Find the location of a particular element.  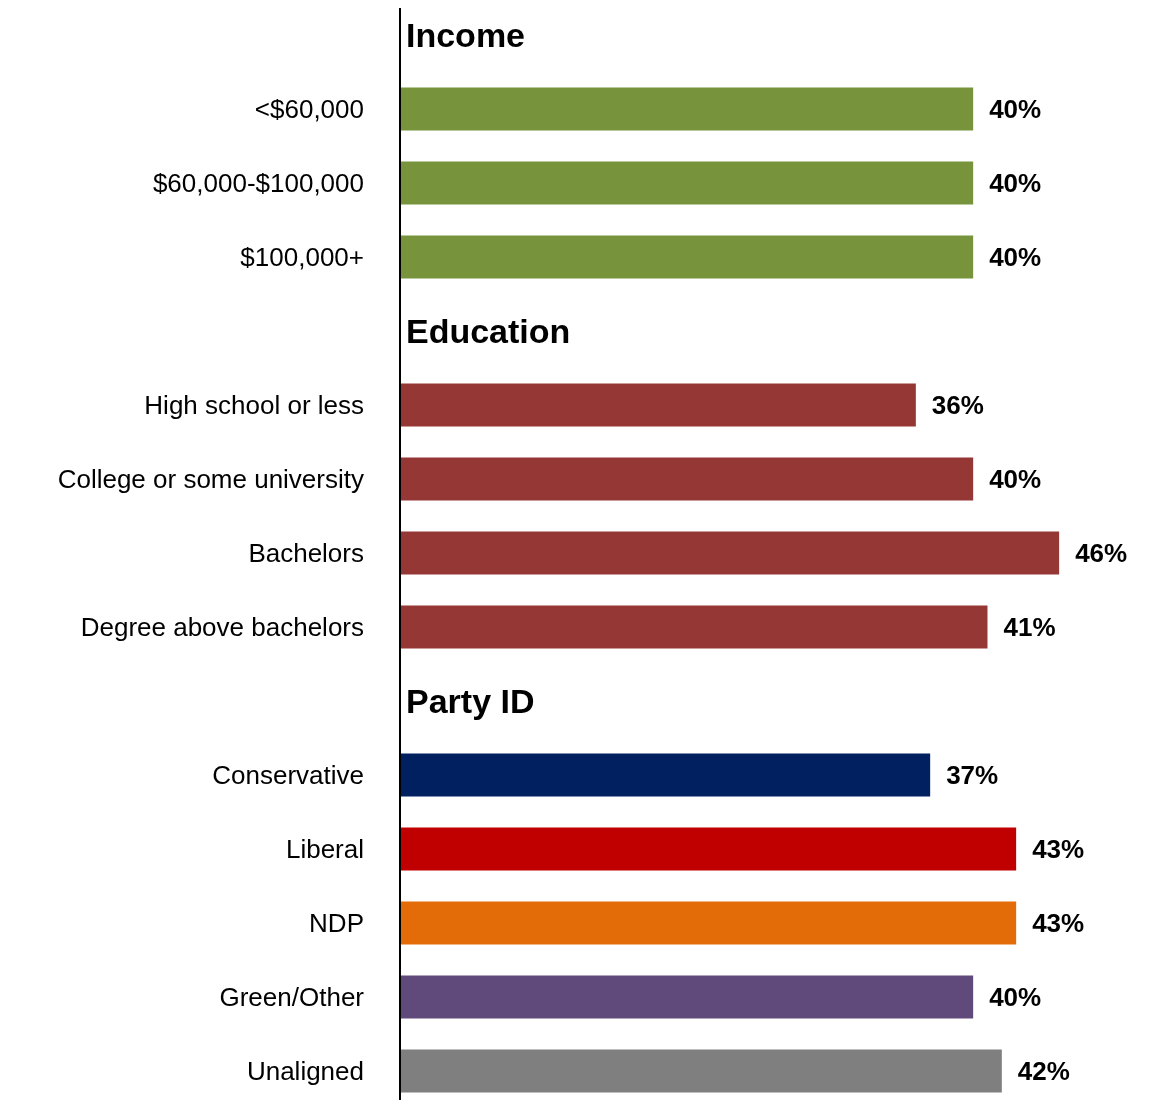

annotation: Income is located at coordinates (466, 35).